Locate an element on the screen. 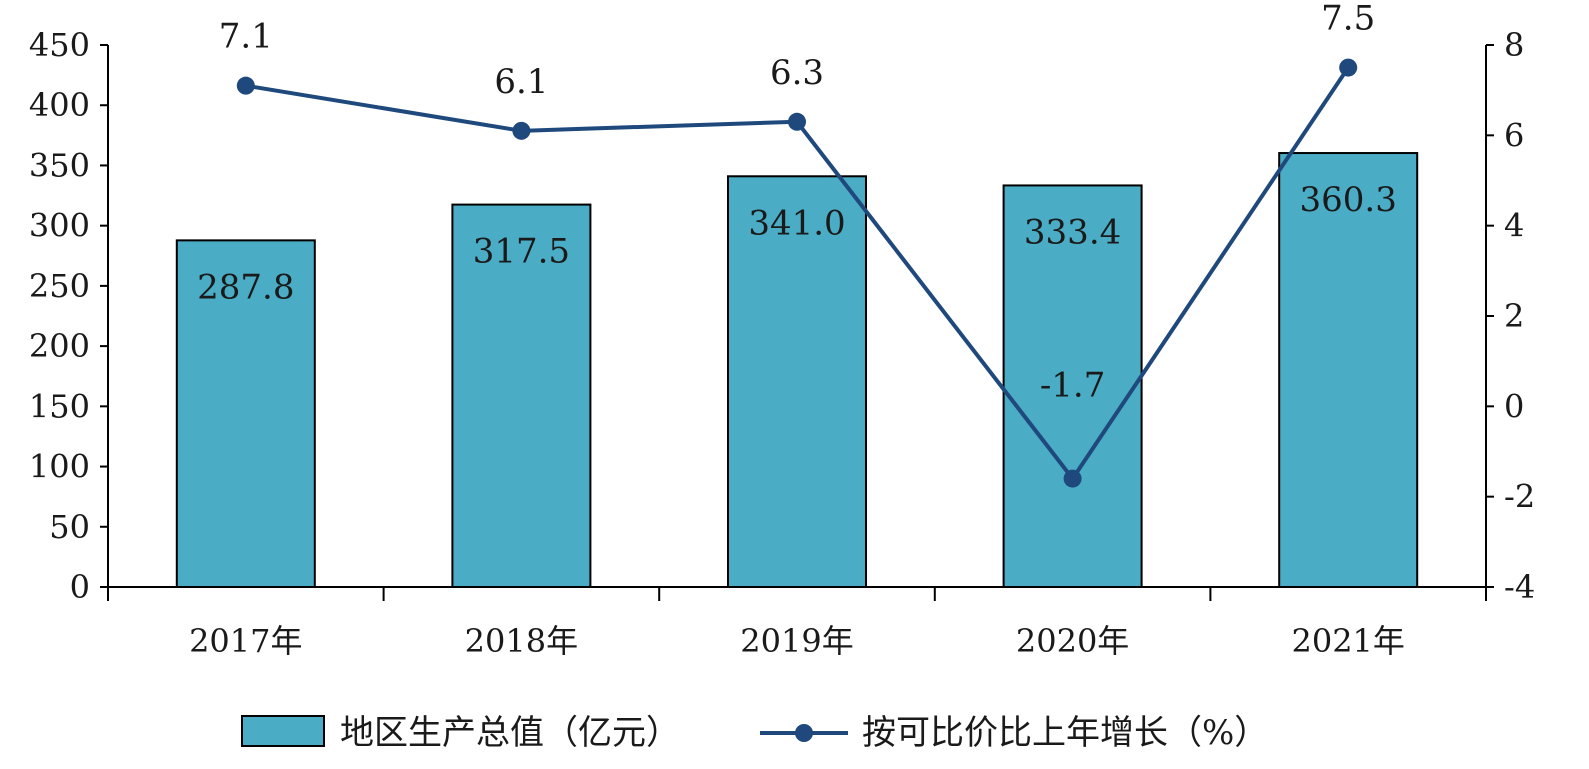  legend-line-label: 按可比价比上年增长（%） is located at coordinates (1065, 733).